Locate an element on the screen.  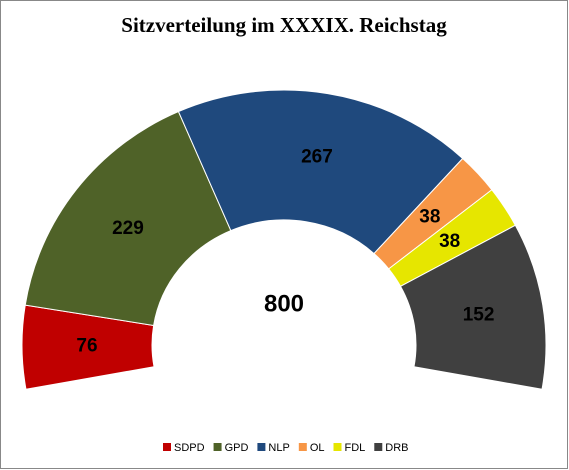
legend-label: DRB is located at coordinates (396, 448).